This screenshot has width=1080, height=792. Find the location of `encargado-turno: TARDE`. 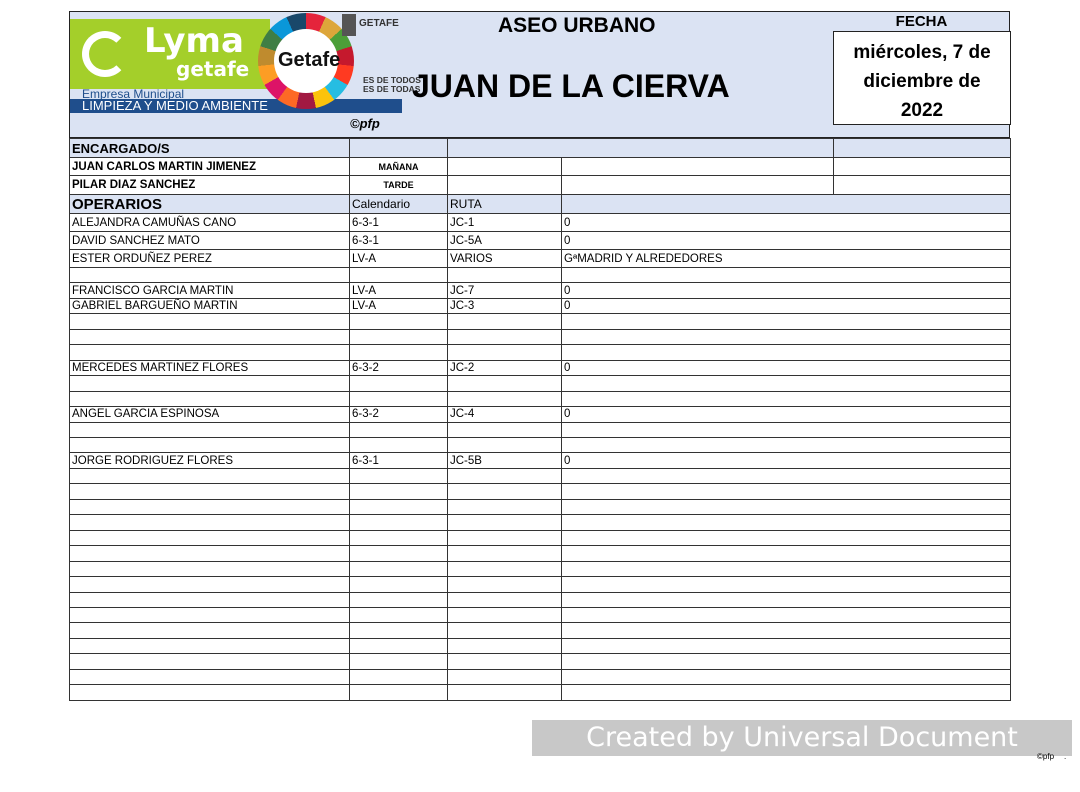

encargado-turno: TARDE is located at coordinates (398, 185).